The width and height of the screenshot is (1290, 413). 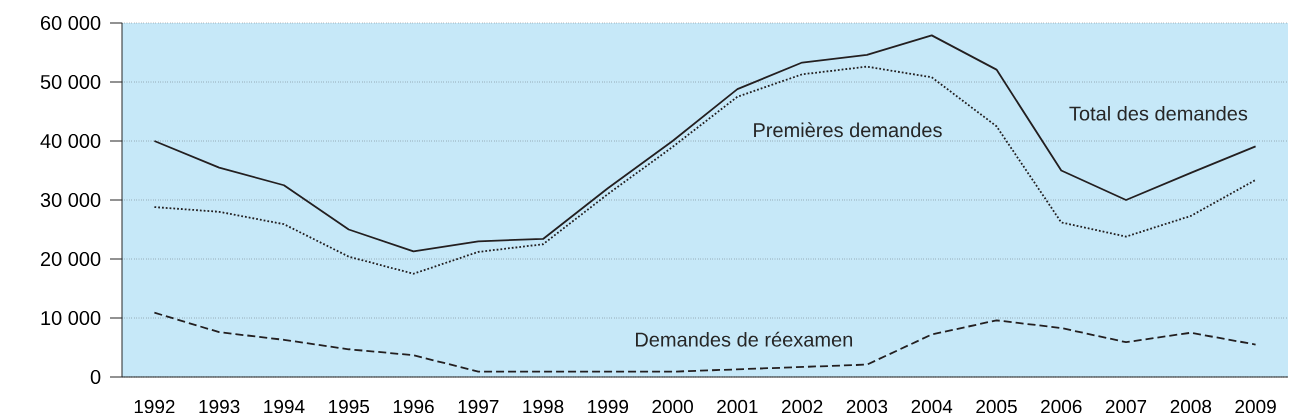 I want to click on x-tick-label: 2006, so click(x=1061, y=406).